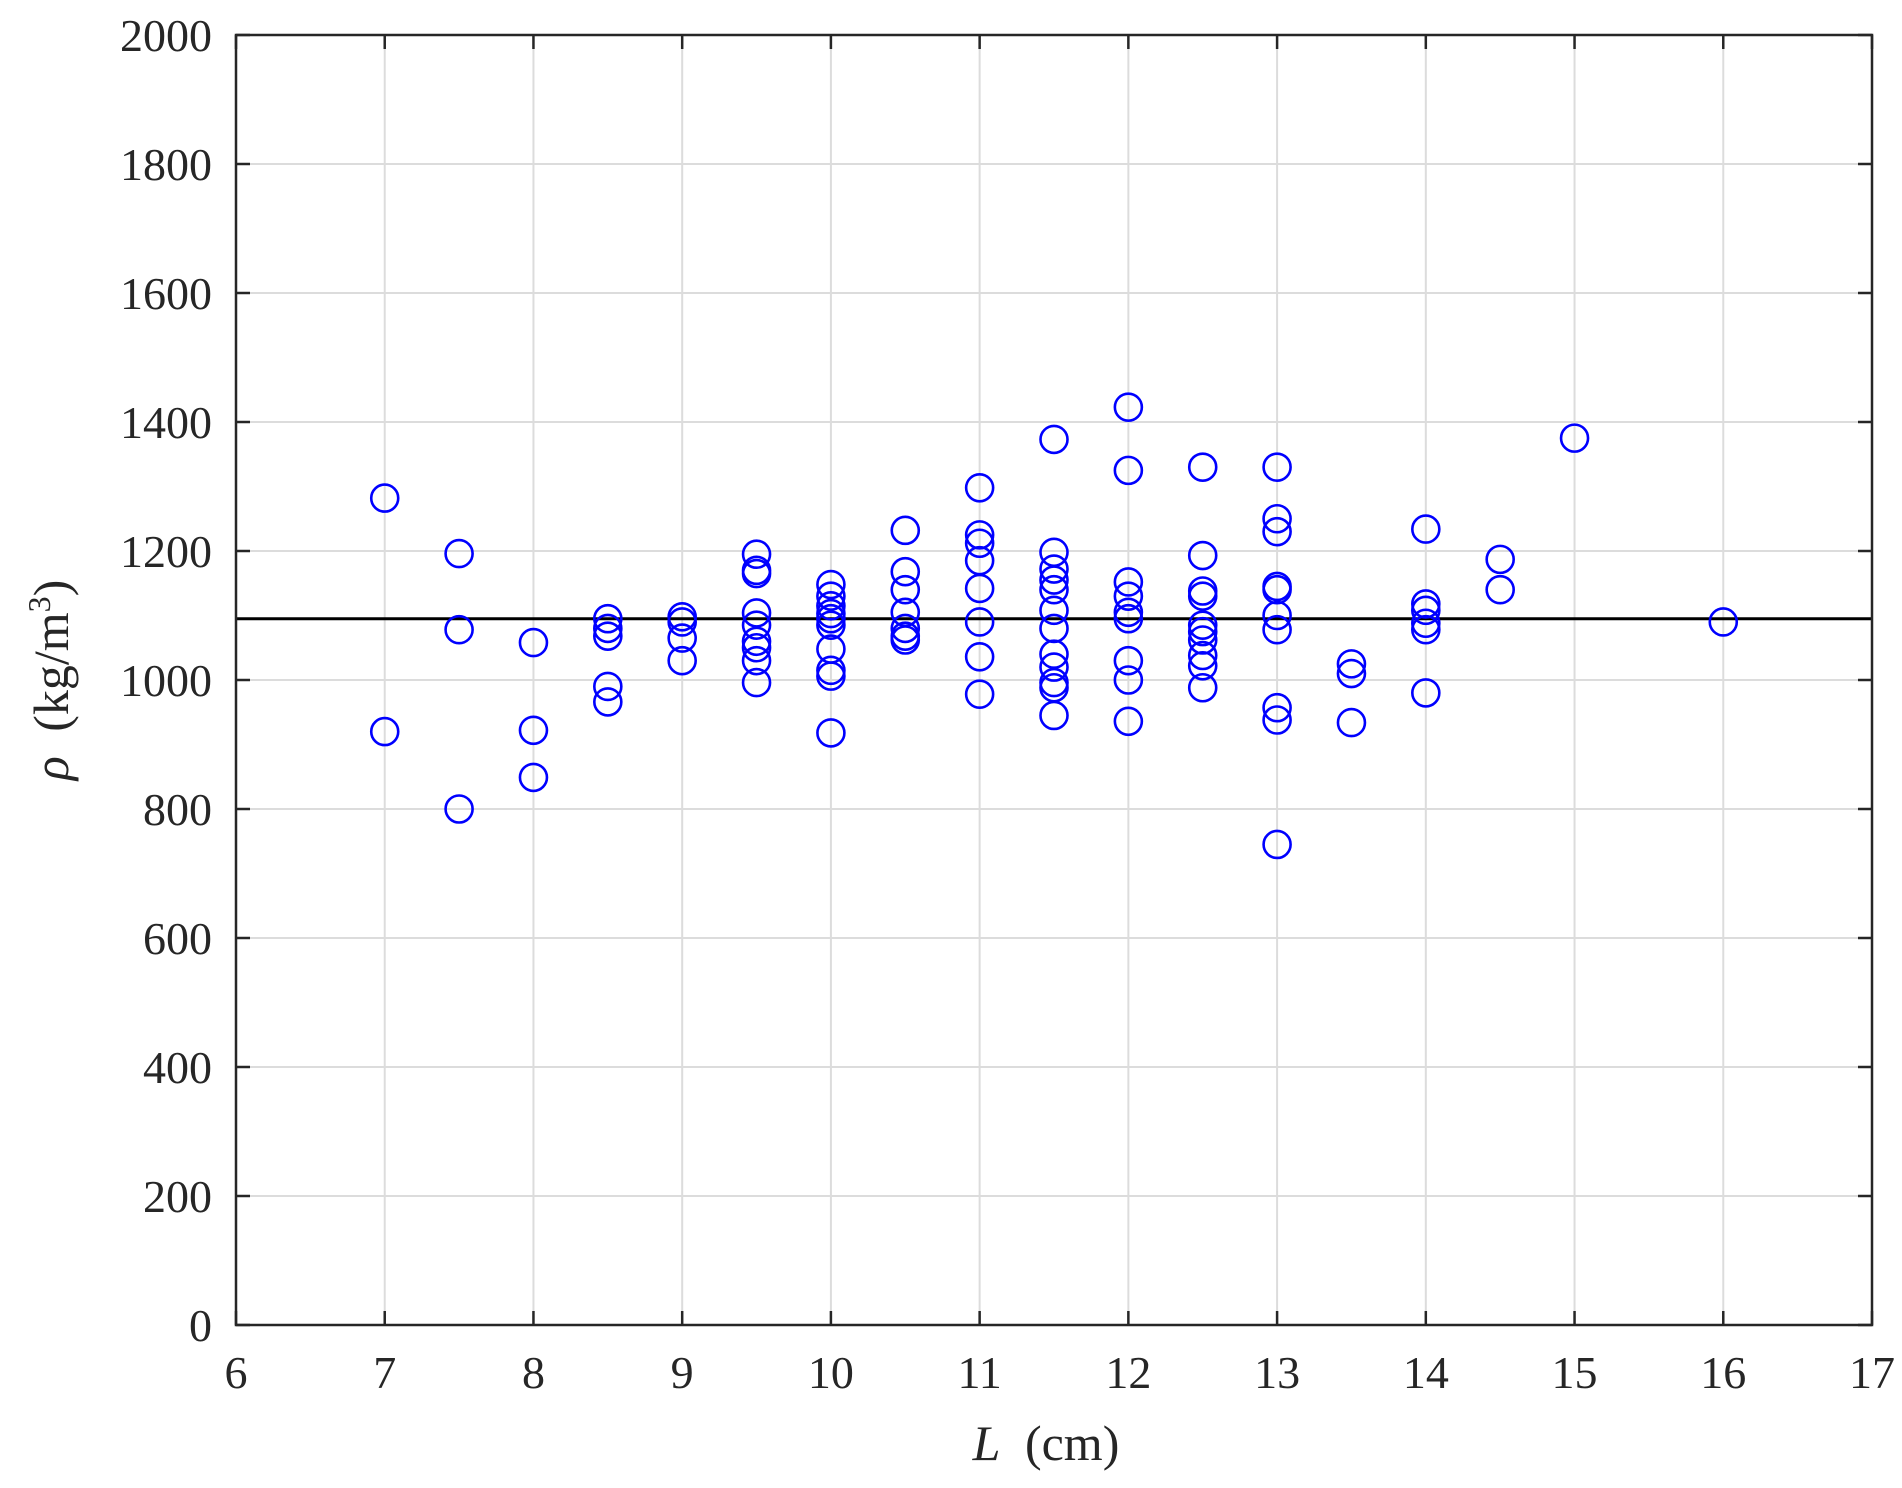 The image size is (1902, 1488). What do you see at coordinates (533, 1372) in the screenshot?
I see `x-tick-label: 8` at bounding box center [533, 1372].